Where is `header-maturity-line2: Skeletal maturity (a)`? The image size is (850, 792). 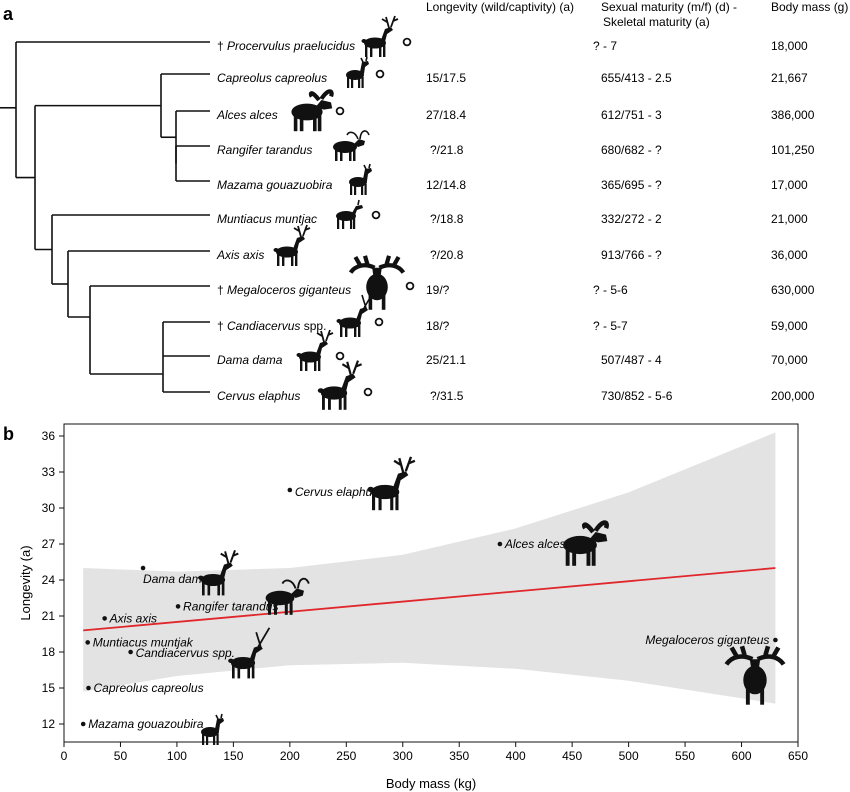 header-maturity-line2: Skeletal maturity (a) is located at coordinates (656, 22).